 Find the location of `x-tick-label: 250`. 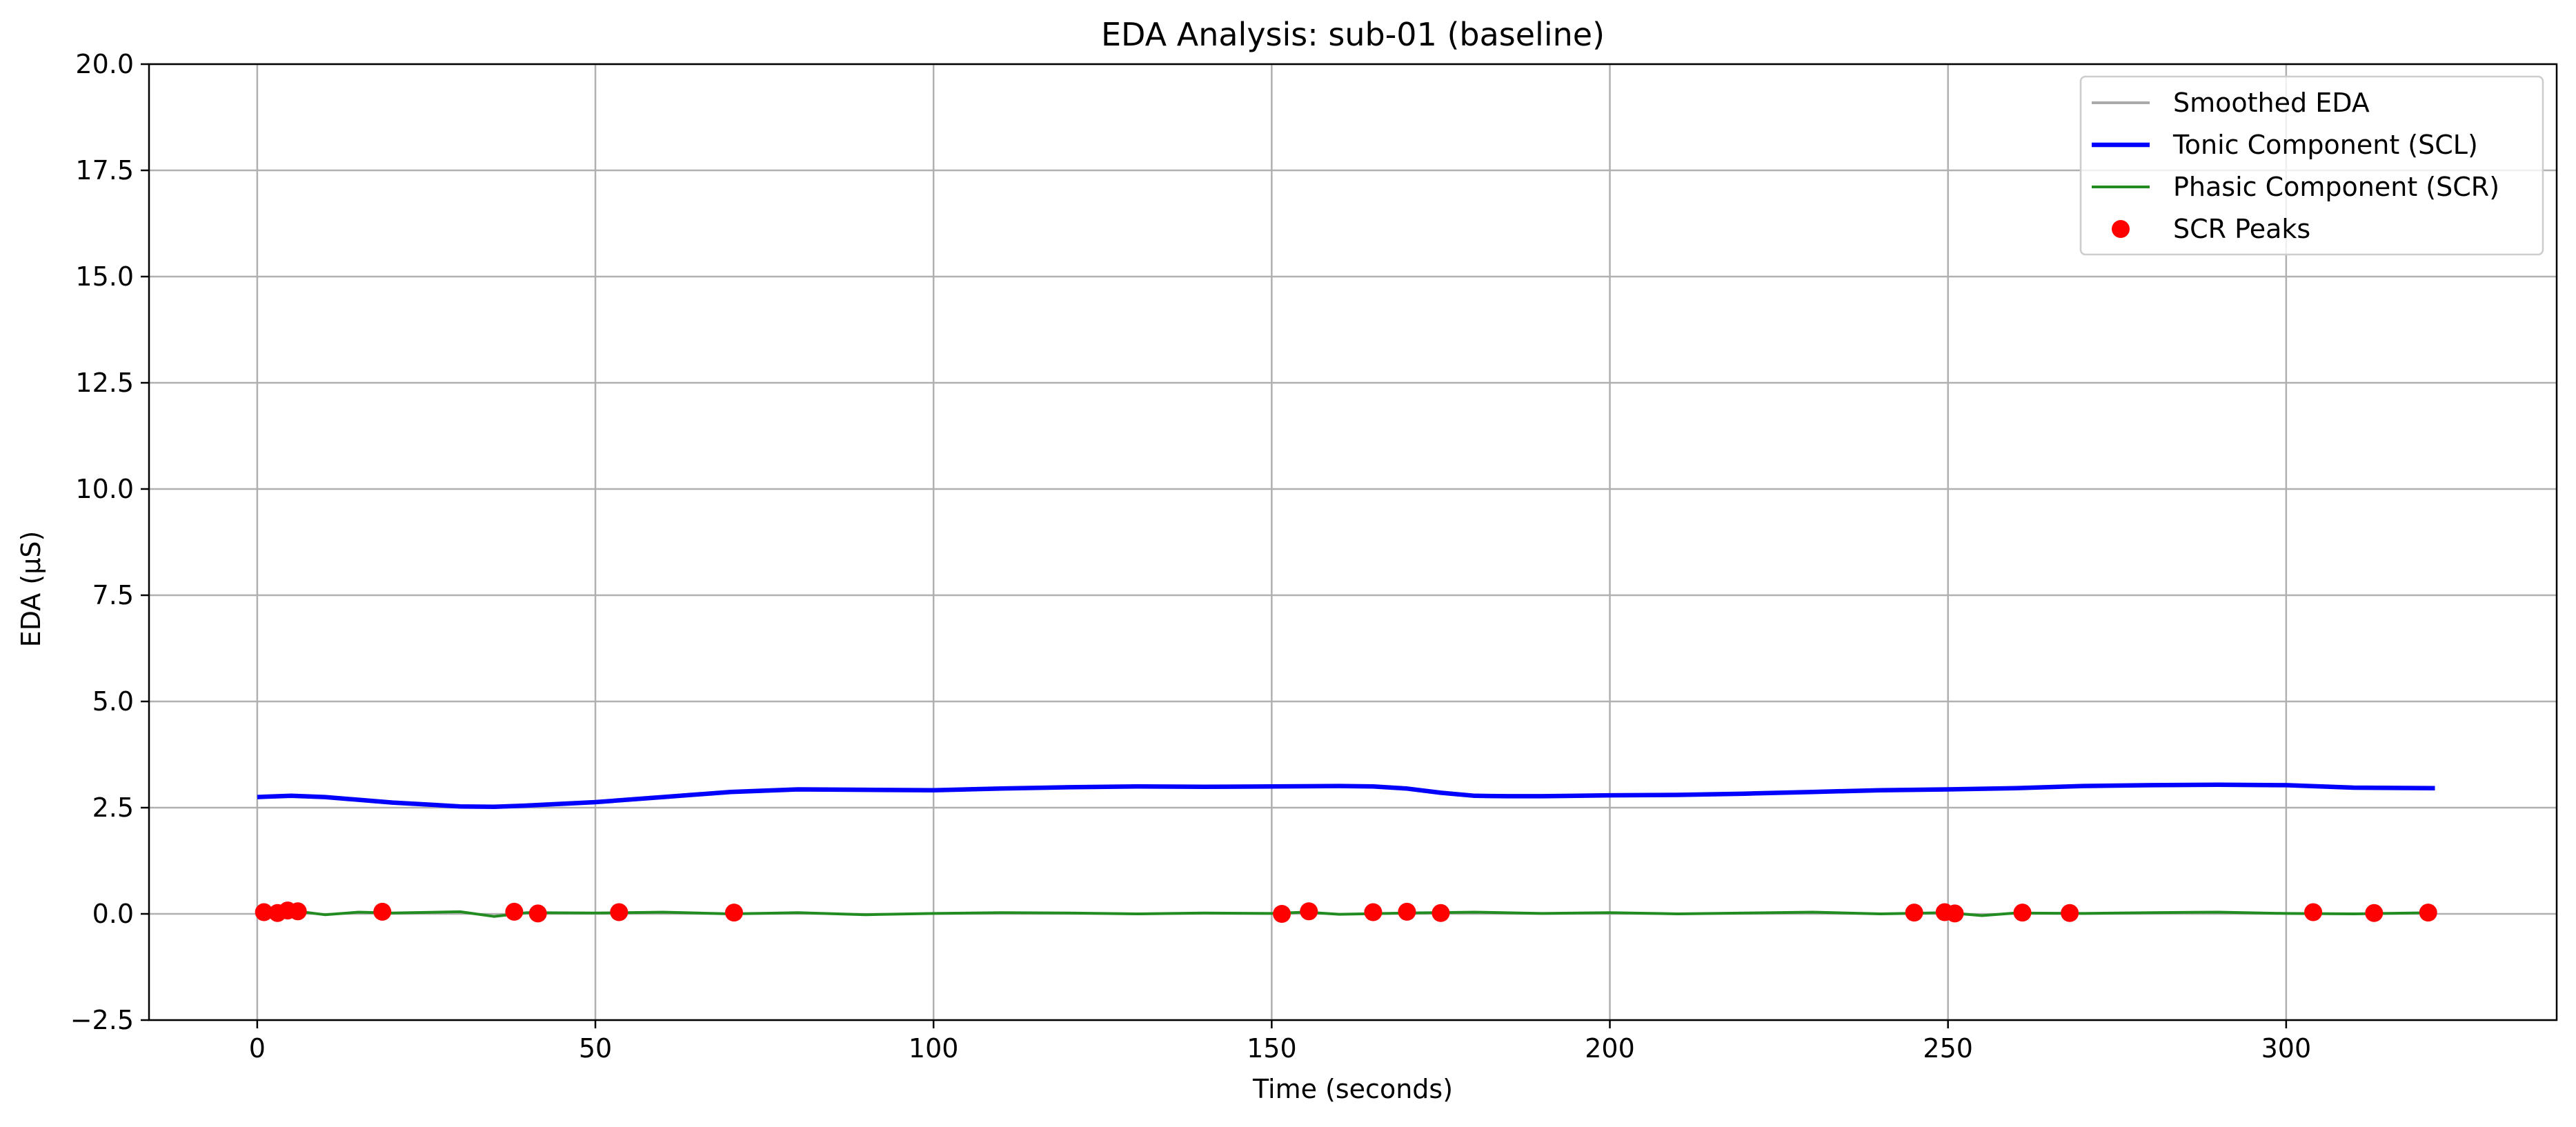

x-tick-label: 250 is located at coordinates (1948, 1048).